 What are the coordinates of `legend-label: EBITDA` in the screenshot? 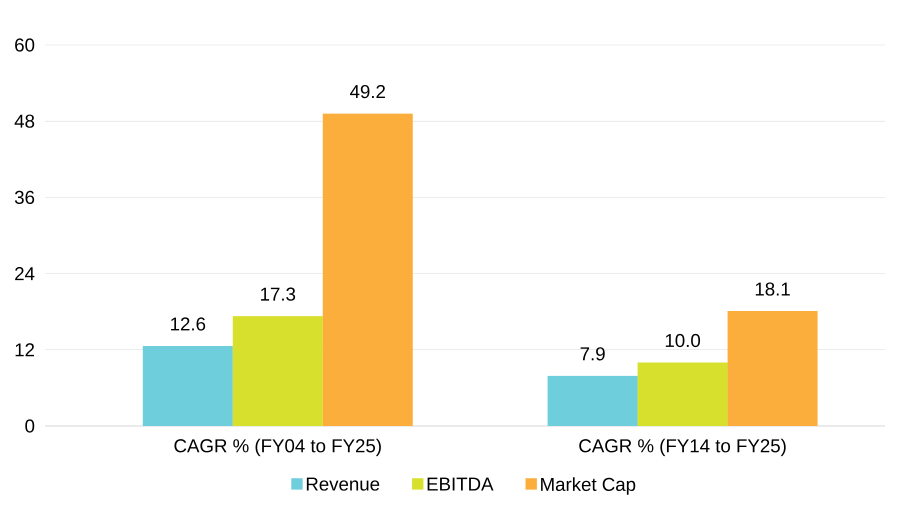 It's located at (461, 484).